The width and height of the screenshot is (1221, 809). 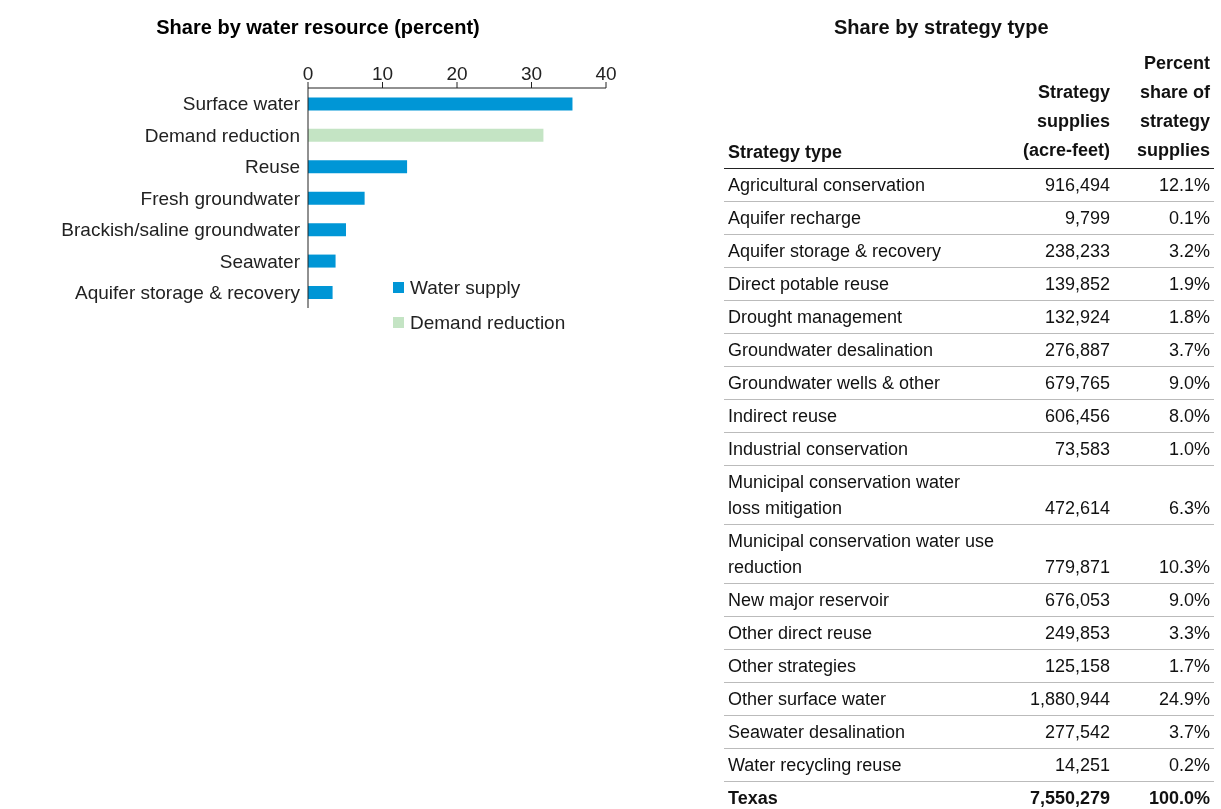 What do you see at coordinates (382, 73) in the screenshot?
I see `x-tick-label: 10` at bounding box center [382, 73].